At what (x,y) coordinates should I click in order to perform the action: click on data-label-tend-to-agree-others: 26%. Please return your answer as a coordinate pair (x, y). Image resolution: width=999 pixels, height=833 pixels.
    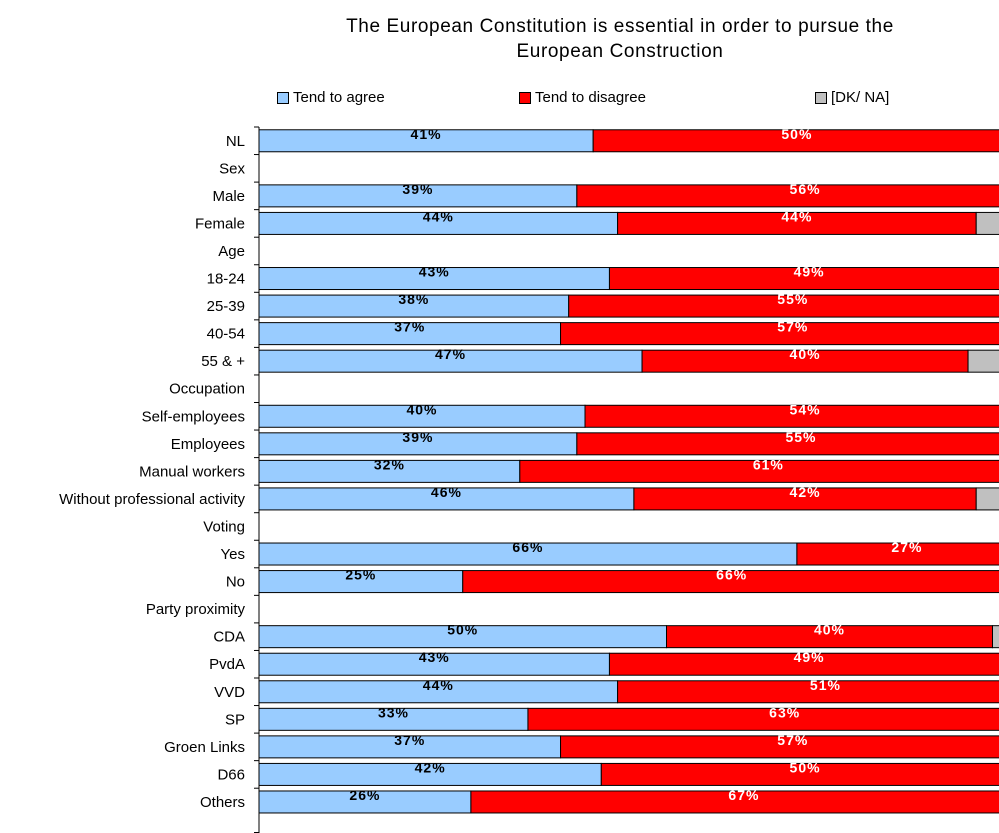
    Looking at the image, I should click on (364, 795).